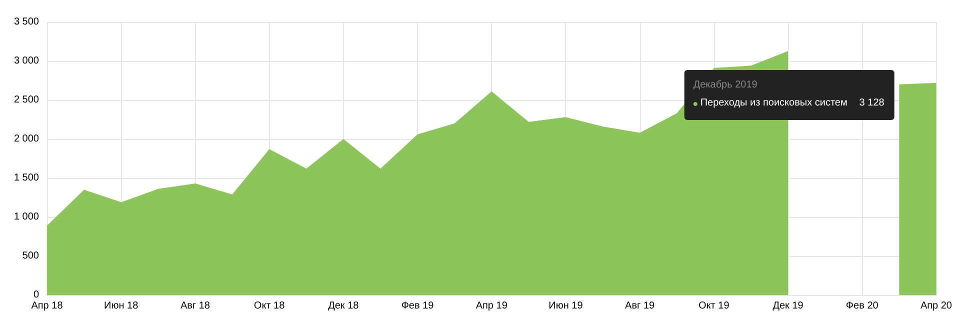 This screenshot has width=955, height=324. What do you see at coordinates (31, 256) in the screenshot?
I see `y-tick-label: 500` at bounding box center [31, 256].